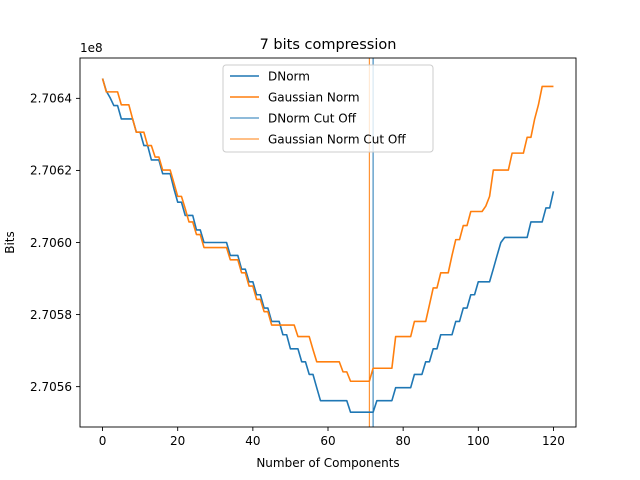 The height and width of the screenshot is (480, 640). I want to click on x-tick-label: 120, so click(553, 441).